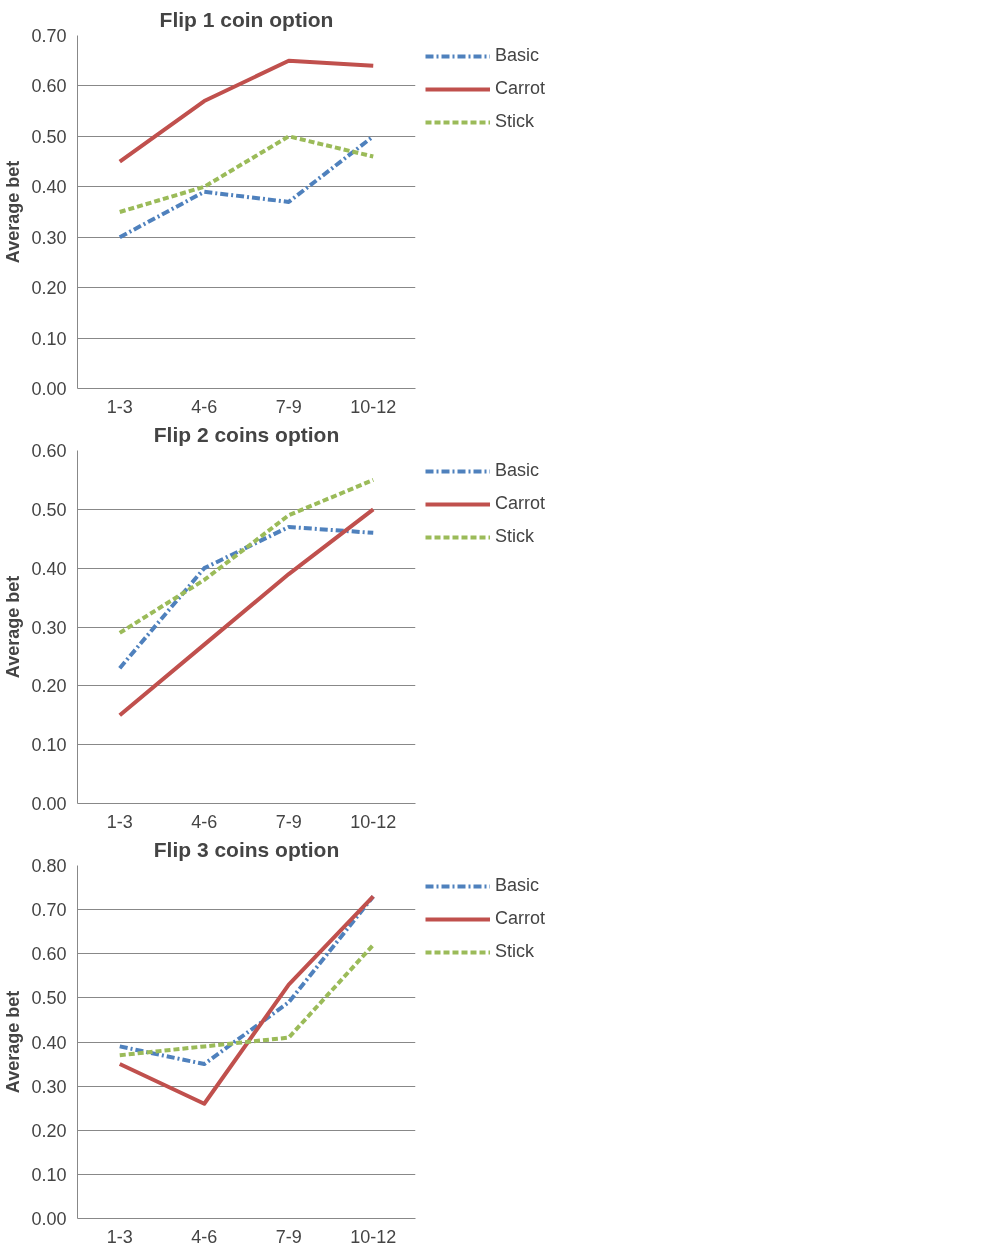 This screenshot has height=1258, width=996. What do you see at coordinates (246, 434) in the screenshot?
I see `chart-title: Flip 2 coins option` at bounding box center [246, 434].